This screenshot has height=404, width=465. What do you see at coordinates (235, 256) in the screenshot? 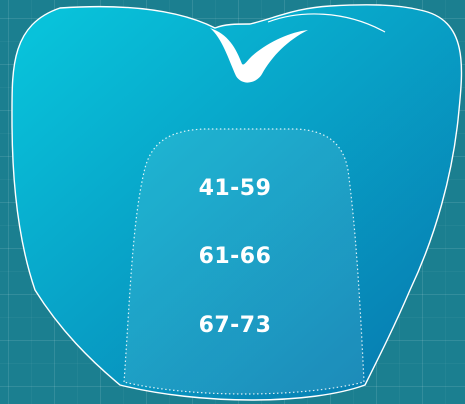
I see `range-label-2: 61-66` at bounding box center [235, 256].